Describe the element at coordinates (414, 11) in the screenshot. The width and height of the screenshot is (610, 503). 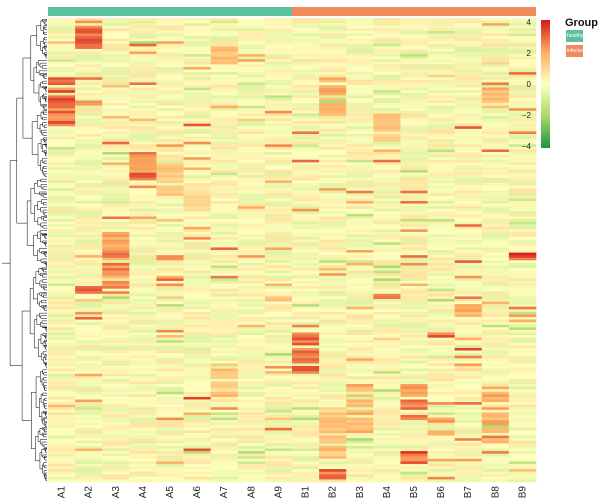
I see `group-bar-infected-group` at that location.